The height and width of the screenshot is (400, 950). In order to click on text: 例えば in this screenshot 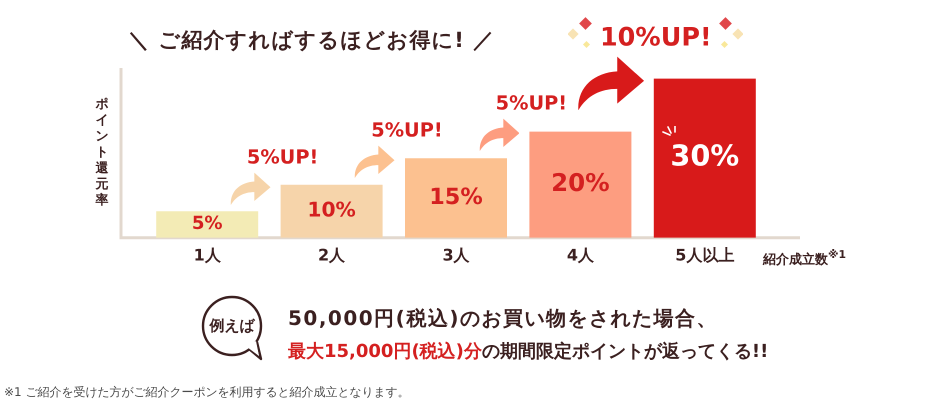, I will do `click(232, 326)`.